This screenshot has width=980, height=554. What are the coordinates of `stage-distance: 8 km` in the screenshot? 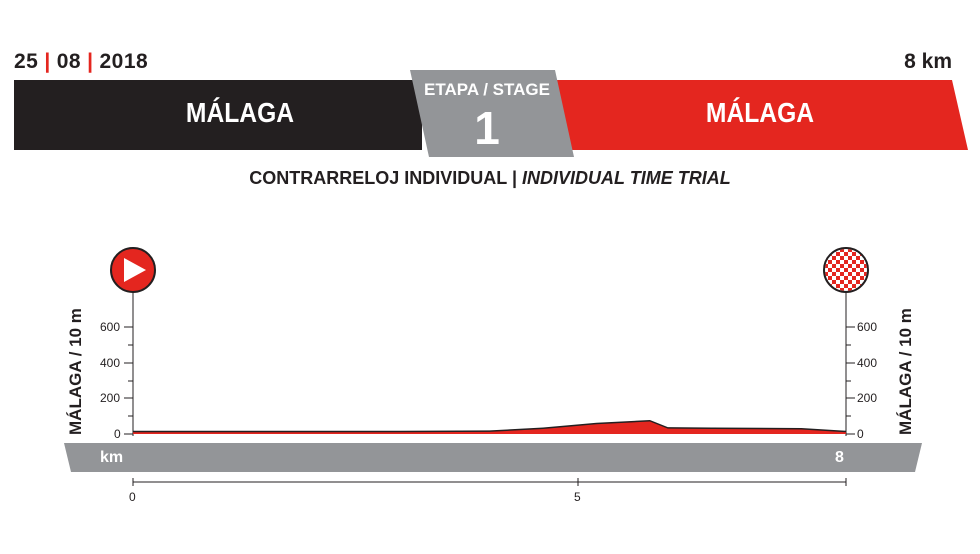 It's located at (928, 61).